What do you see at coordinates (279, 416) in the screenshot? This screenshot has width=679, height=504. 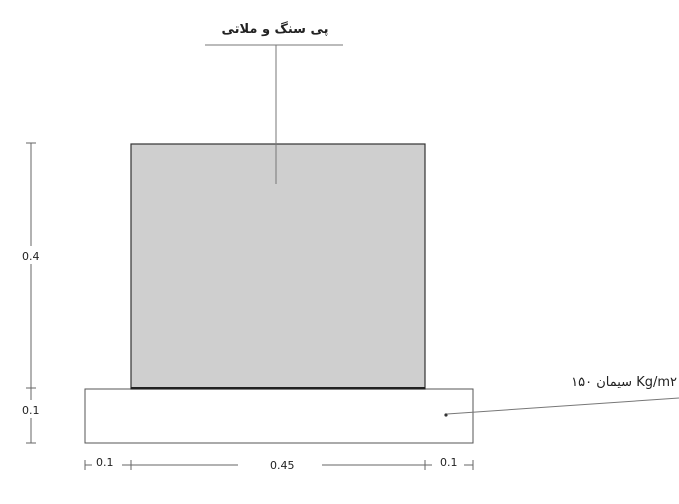 I see `concrete-slab` at bounding box center [279, 416].